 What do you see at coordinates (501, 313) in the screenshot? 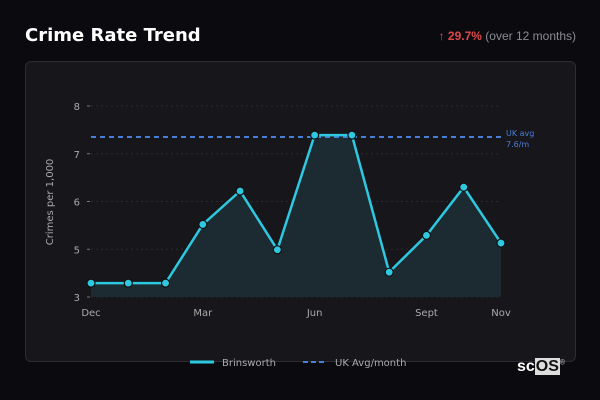
I see `x-tick-label: Nov` at bounding box center [501, 313].